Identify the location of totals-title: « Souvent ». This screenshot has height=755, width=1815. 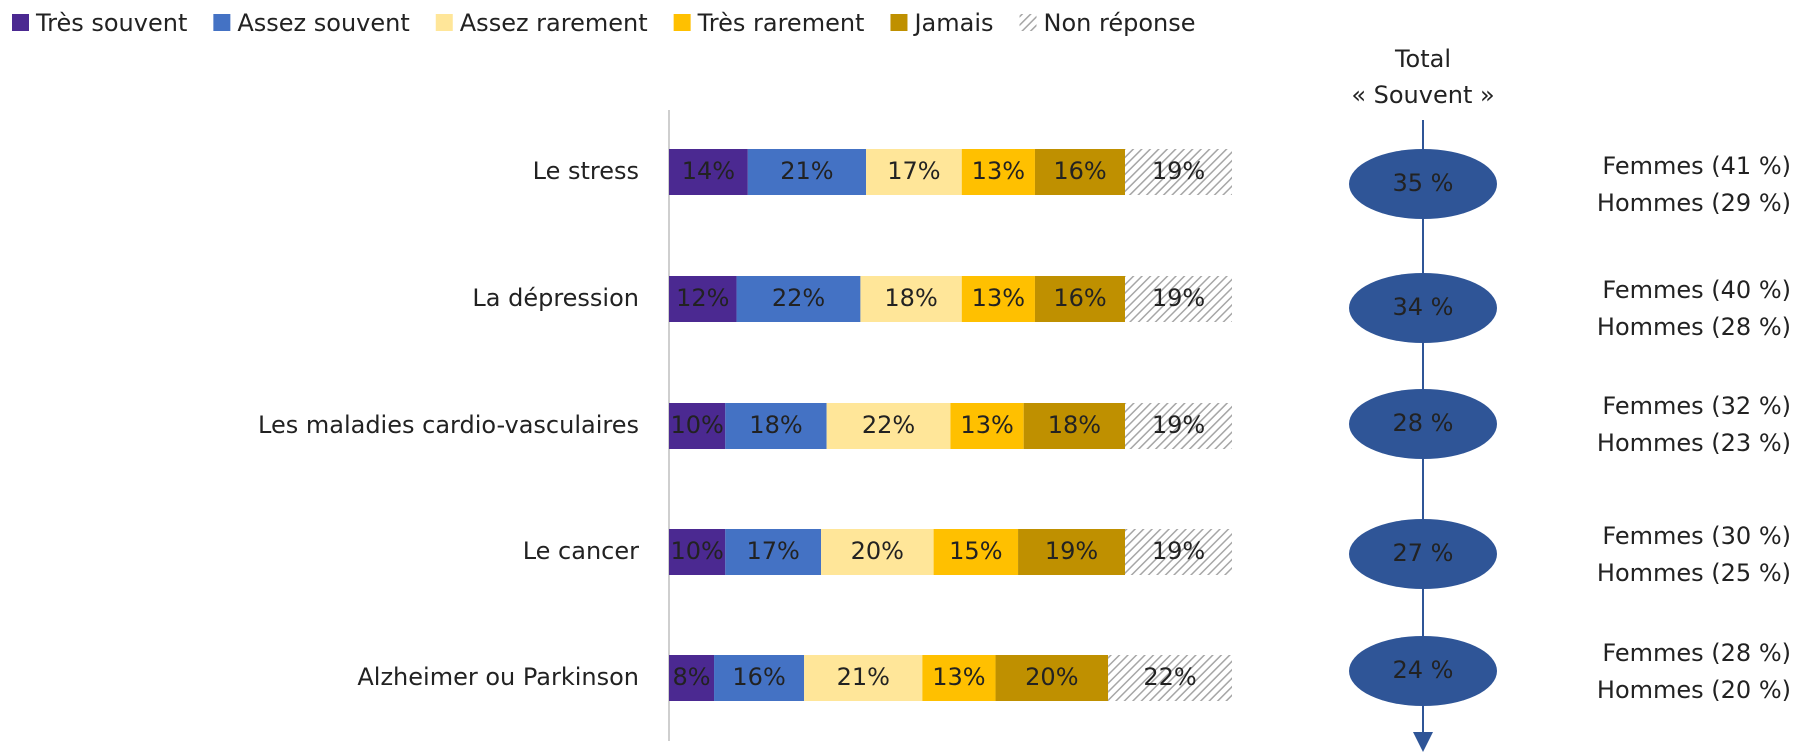
(1422, 95).